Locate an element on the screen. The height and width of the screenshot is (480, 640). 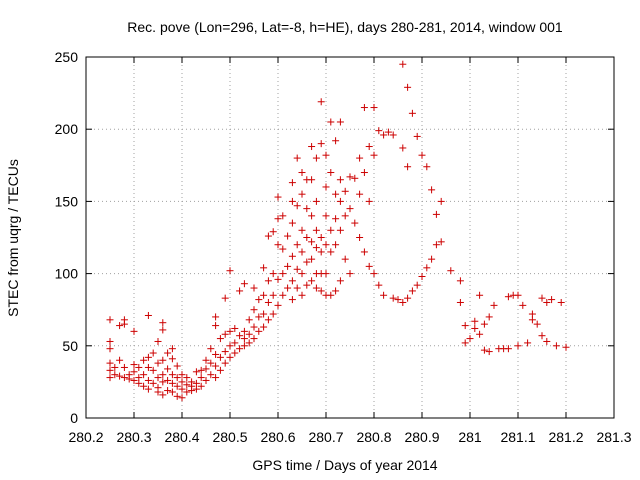
x-tick-label: 281.3 is located at coordinates (613, 437).